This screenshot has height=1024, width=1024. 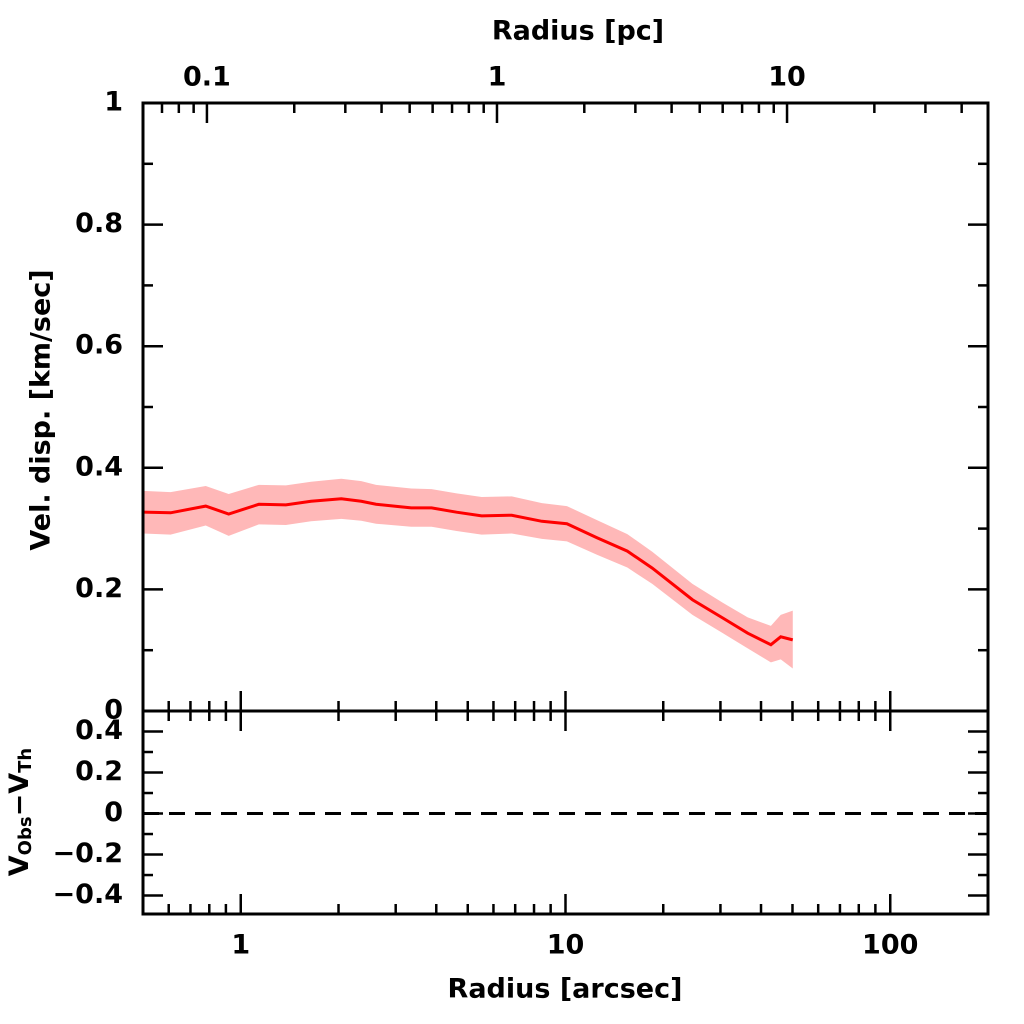 I want to click on y-label-part: V, so click(x=19, y=865).